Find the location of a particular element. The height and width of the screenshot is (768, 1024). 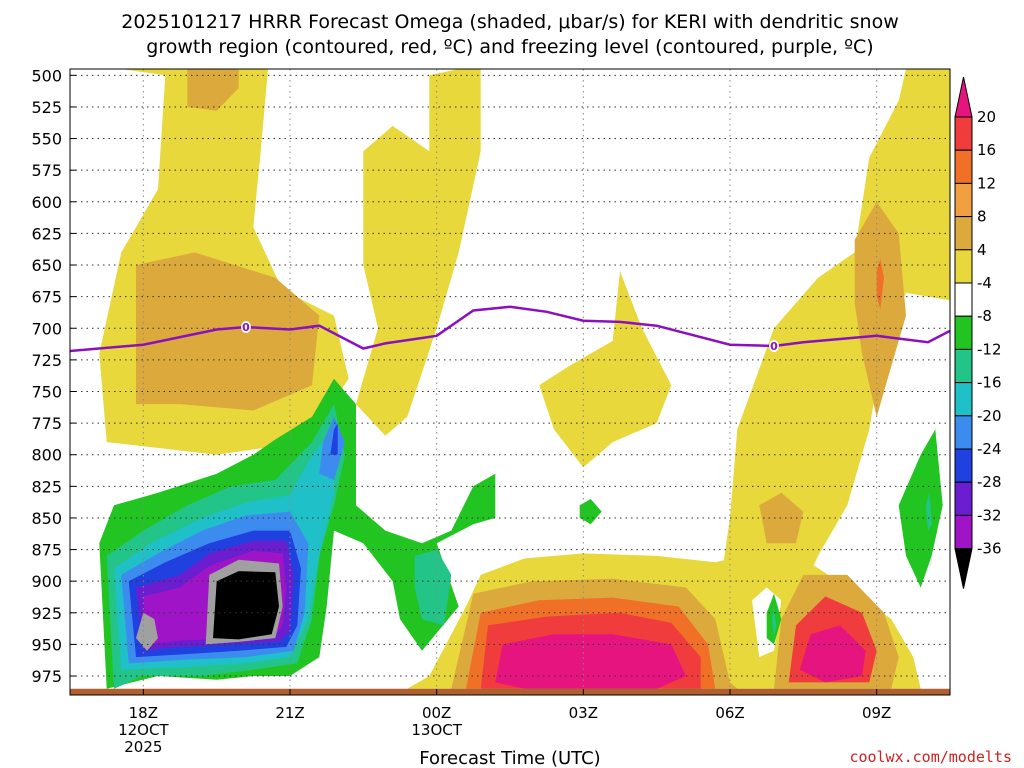

region-teal-dip is located at coordinates (774, 622).